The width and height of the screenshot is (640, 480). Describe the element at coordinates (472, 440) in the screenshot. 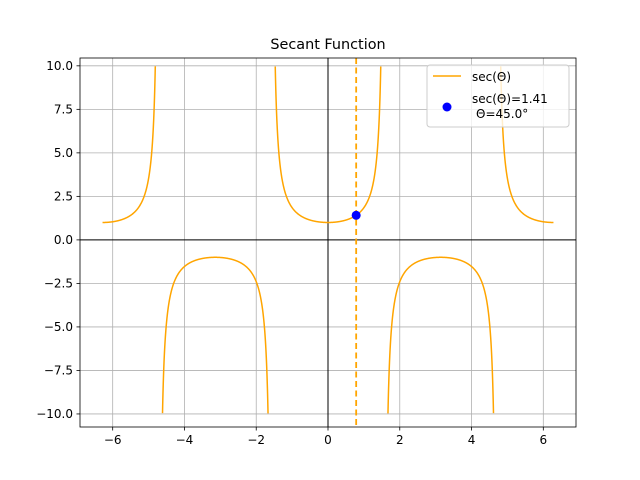

I see `x-tick-label: 4` at that location.